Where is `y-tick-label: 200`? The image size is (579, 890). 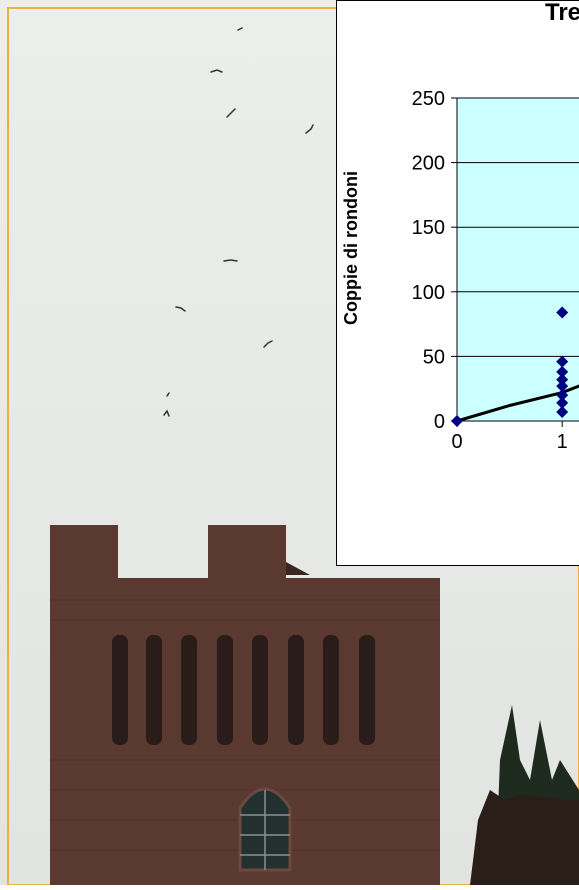
y-tick-label: 200 is located at coordinates (428, 164).